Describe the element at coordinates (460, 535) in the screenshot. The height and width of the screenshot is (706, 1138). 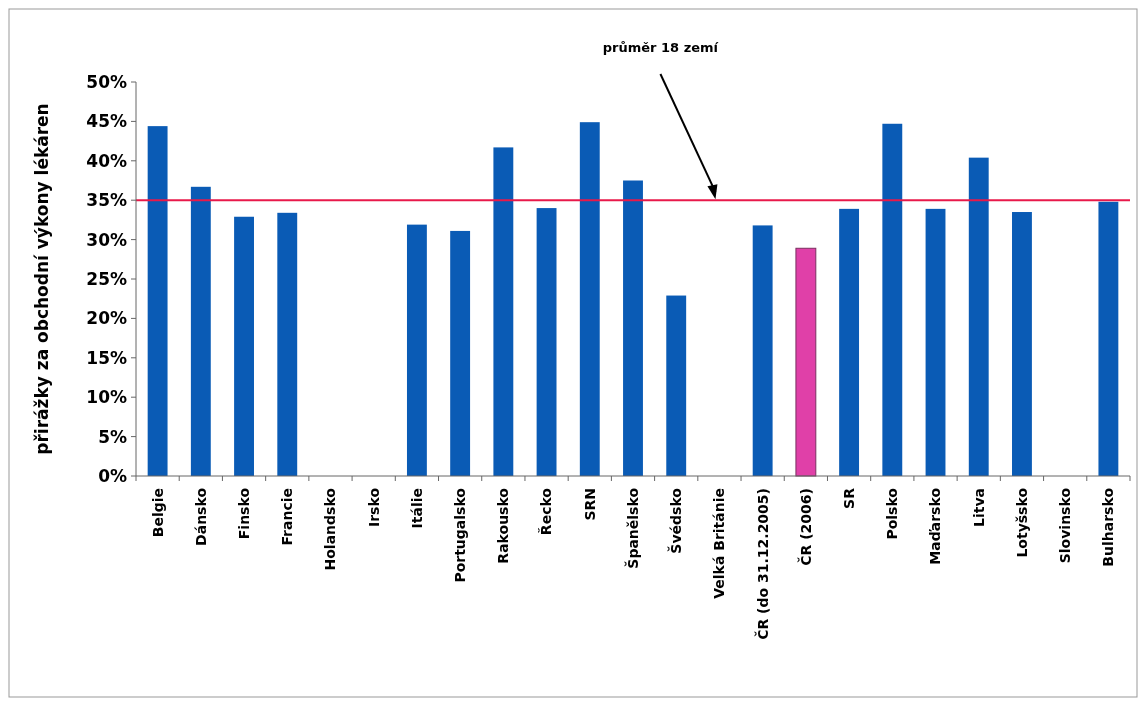
I see `x-tick-label: Portugalsko` at that location.